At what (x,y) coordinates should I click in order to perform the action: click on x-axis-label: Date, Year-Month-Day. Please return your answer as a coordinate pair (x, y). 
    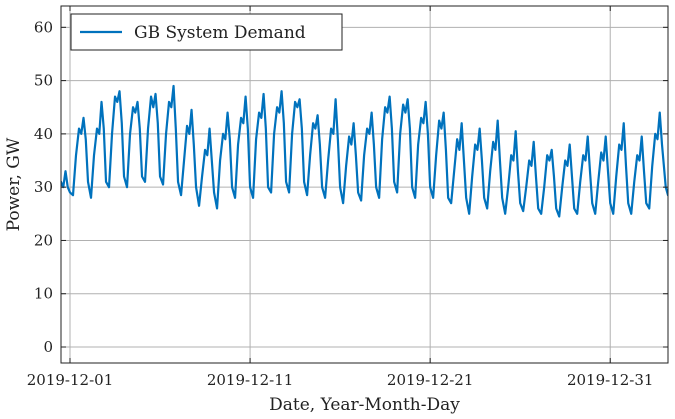
    Looking at the image, I should click on (364, 405).